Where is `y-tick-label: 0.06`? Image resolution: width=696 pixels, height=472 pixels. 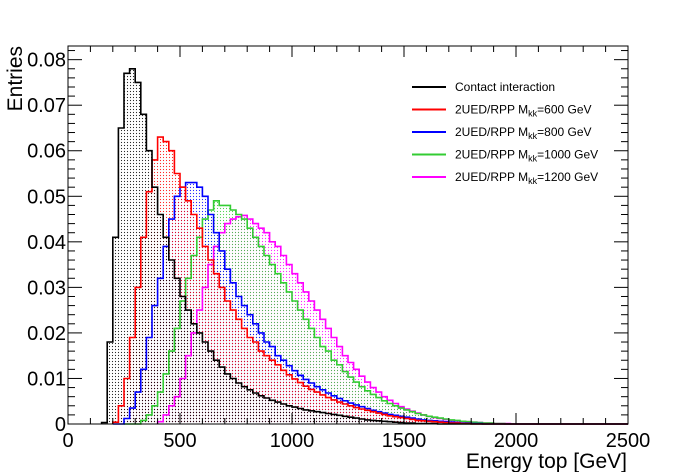 y-tick-label: 0.06 is located at coordinates (46, 152).